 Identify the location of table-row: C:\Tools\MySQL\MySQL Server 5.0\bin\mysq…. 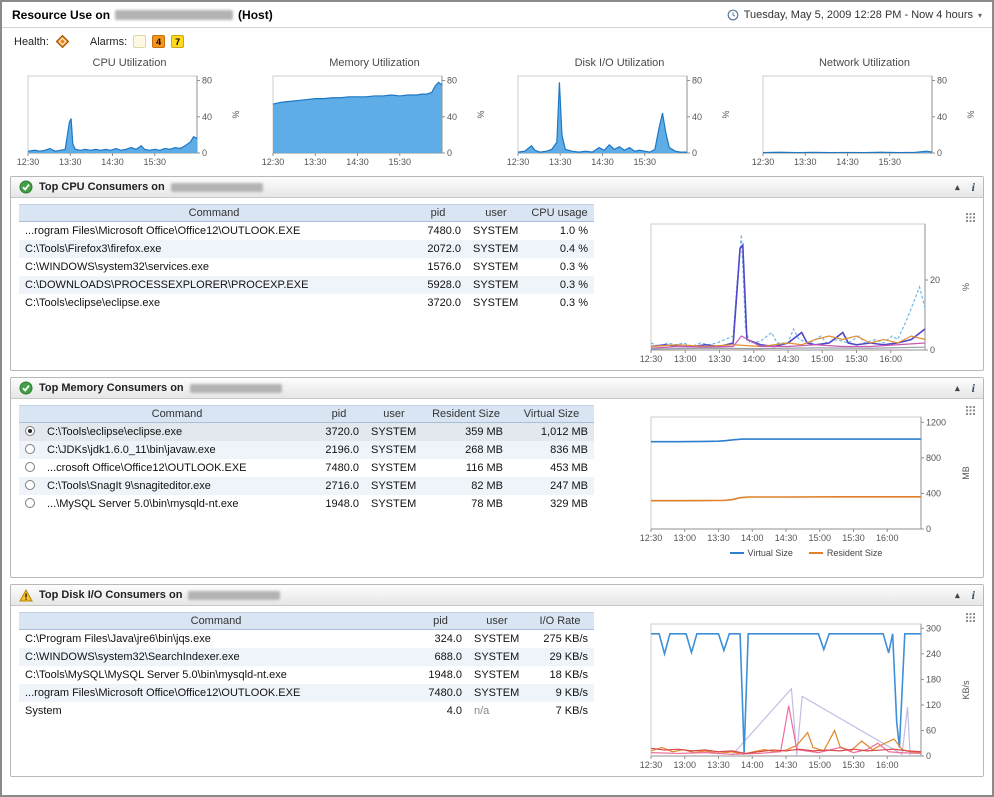
(306, 675).